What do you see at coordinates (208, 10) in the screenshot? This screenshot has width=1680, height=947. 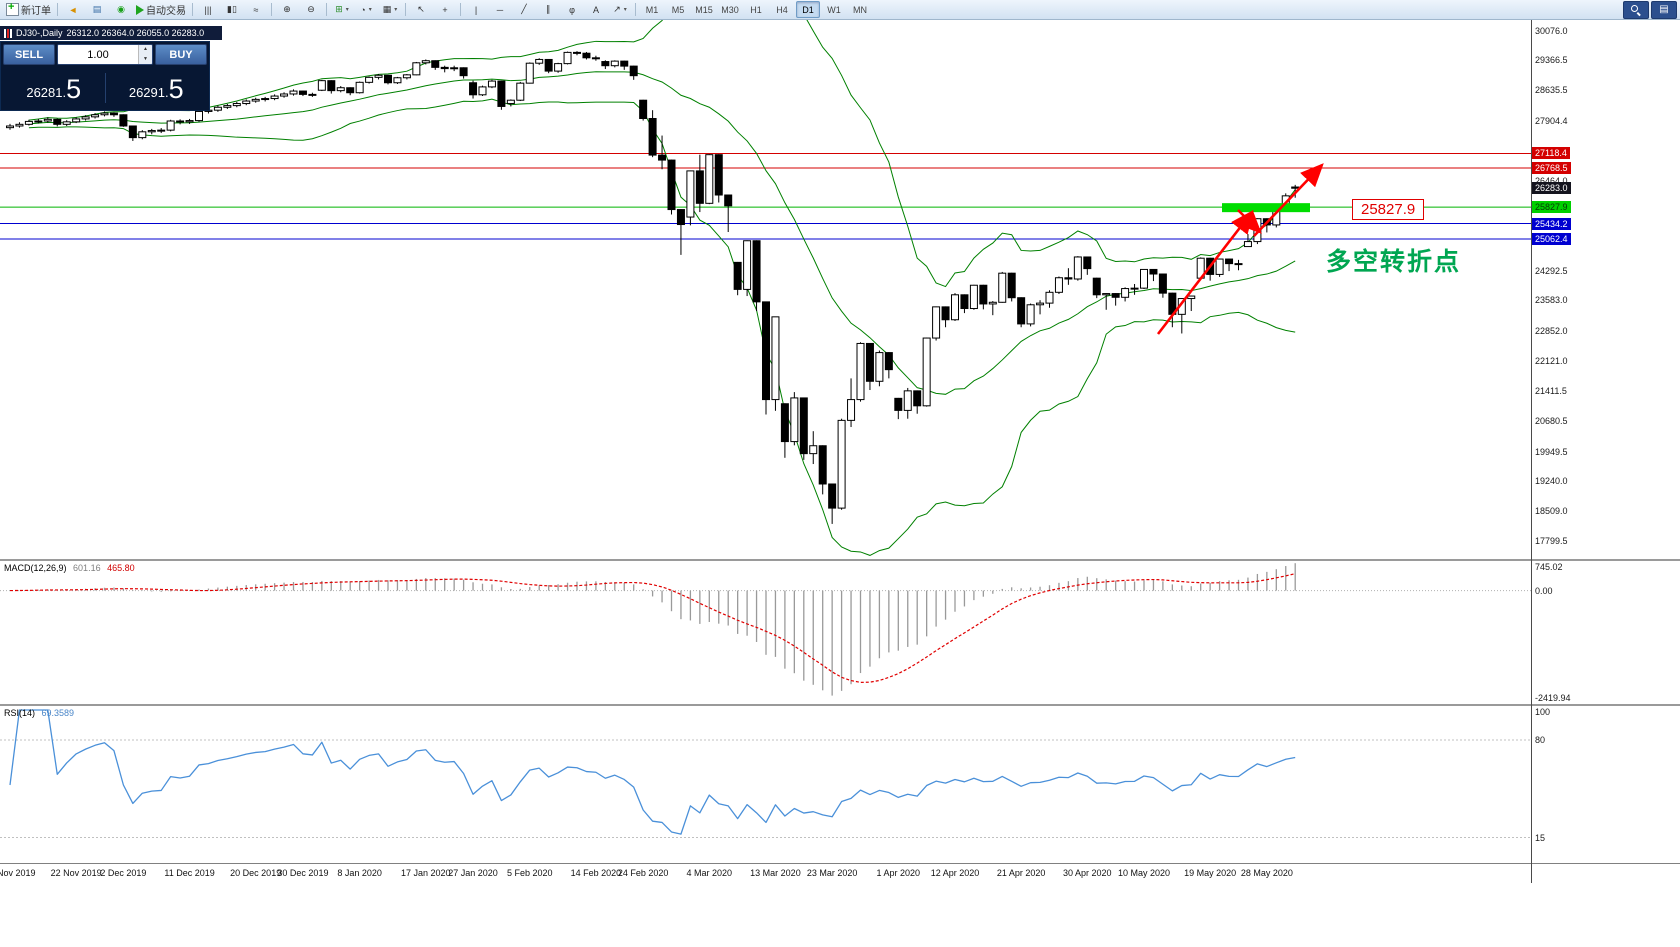 I see `bars-chart-button: |||` at bounding box center [208, 10].